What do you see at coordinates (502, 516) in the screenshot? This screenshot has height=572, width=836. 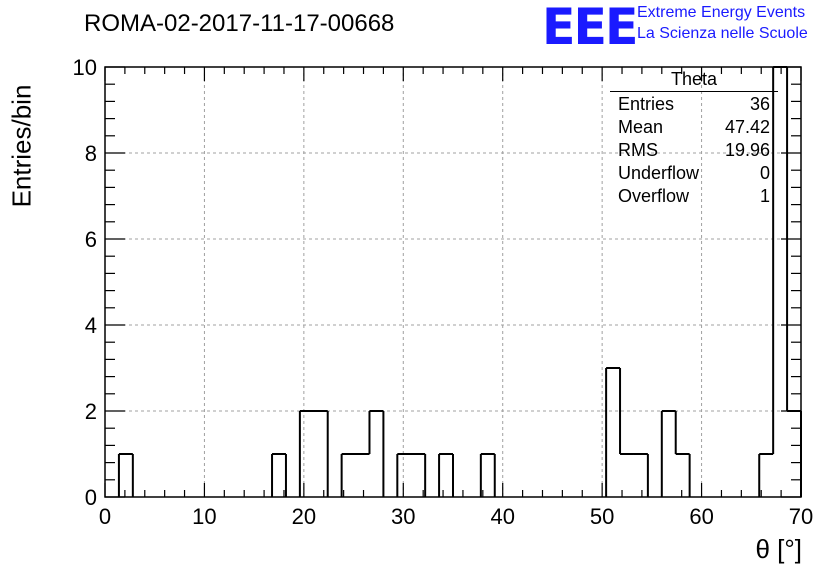 I see `x-tick-label: 40` at bounding box center [502, 516].